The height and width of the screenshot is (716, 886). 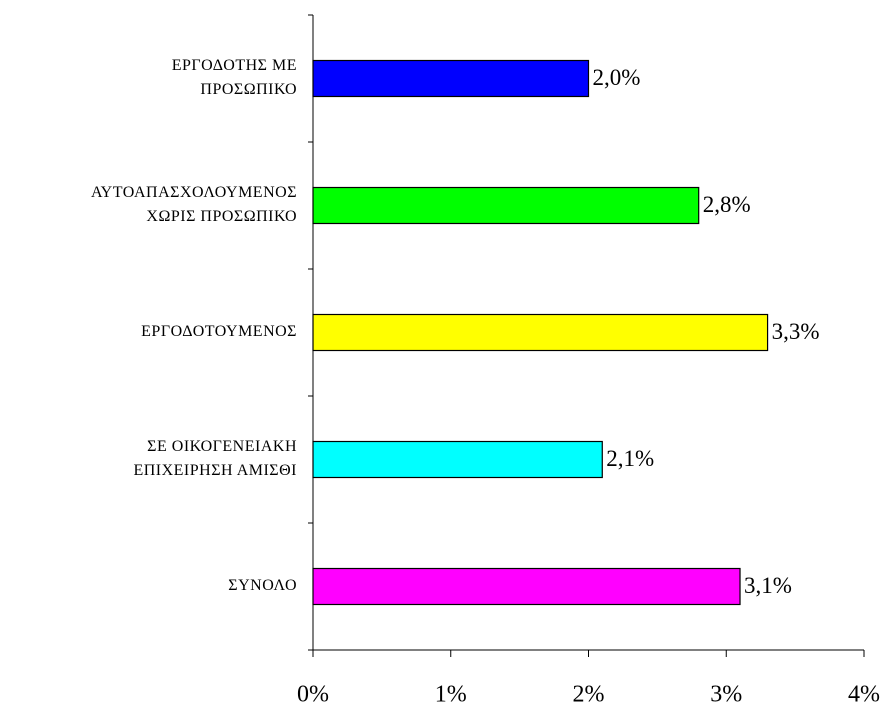 What do you see at coordinates (248, 89) in the screenshot?
I see `category-label: ΠΡΟΣΩΠΙΚΟ` at bounding box center [248, 89].